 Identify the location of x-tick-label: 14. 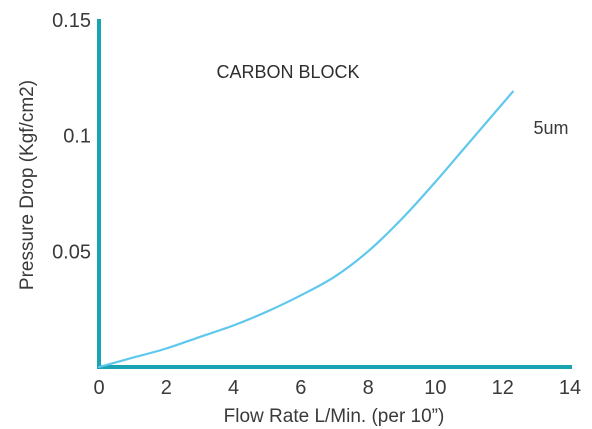
(570, 388).